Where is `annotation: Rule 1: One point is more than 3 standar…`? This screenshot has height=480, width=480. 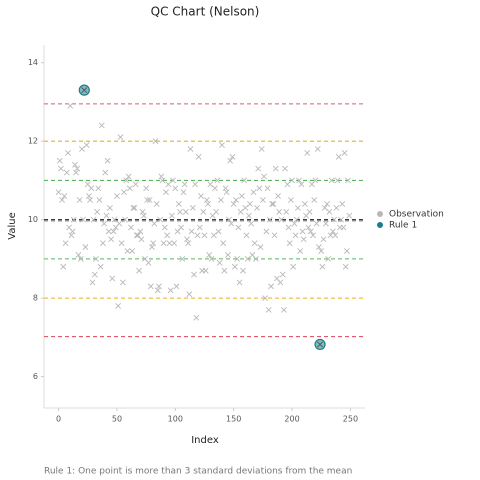
annotation: Rule 1: One point is more than 3 standar… is located at coordinates (198, 472).